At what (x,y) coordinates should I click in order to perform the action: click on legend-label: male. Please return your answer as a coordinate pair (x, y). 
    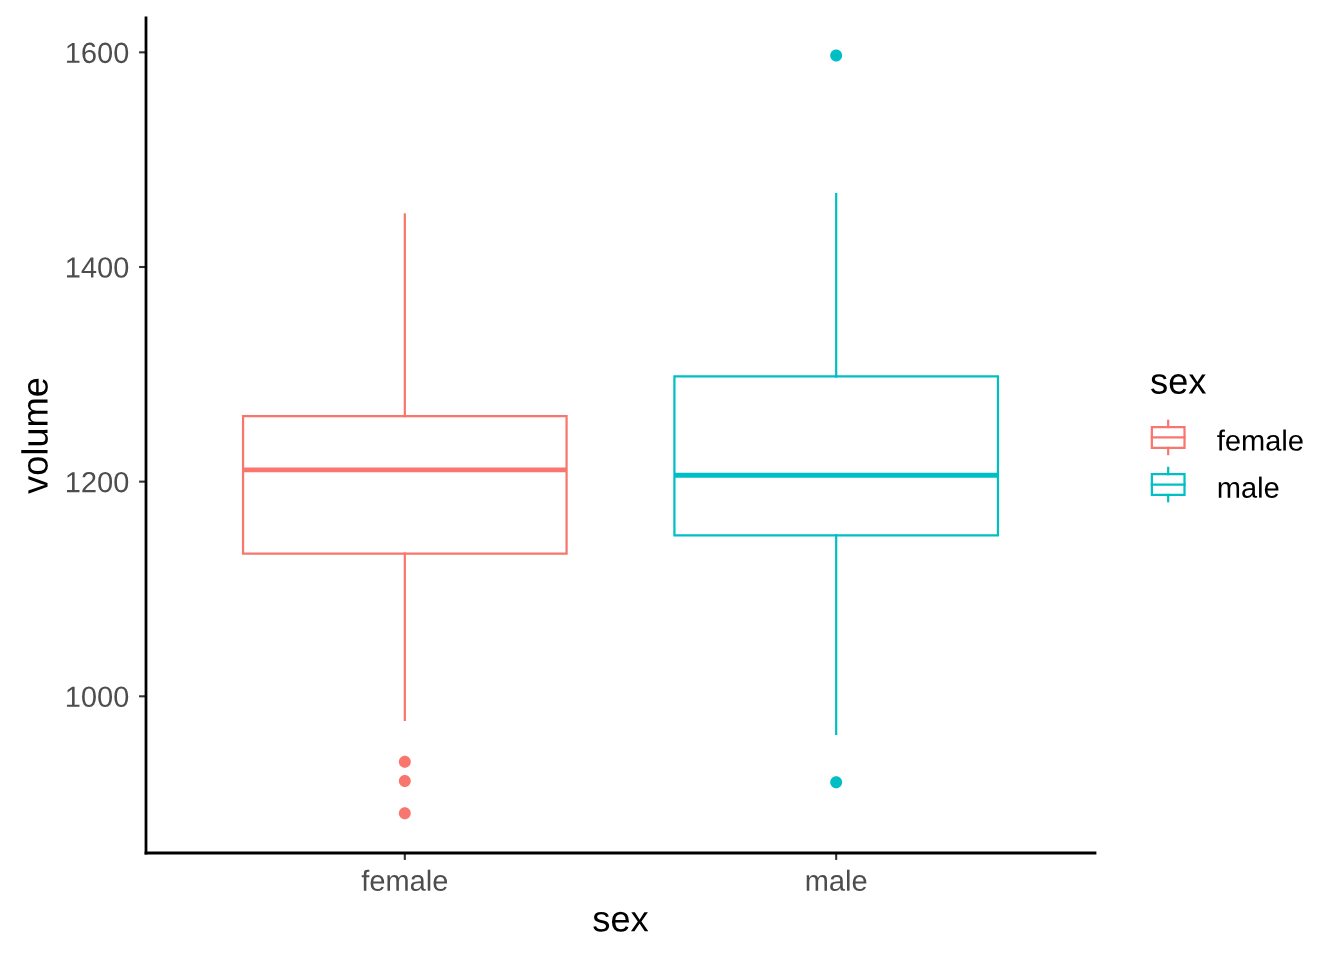
    Looking at the image, I should click on (1248, 487).